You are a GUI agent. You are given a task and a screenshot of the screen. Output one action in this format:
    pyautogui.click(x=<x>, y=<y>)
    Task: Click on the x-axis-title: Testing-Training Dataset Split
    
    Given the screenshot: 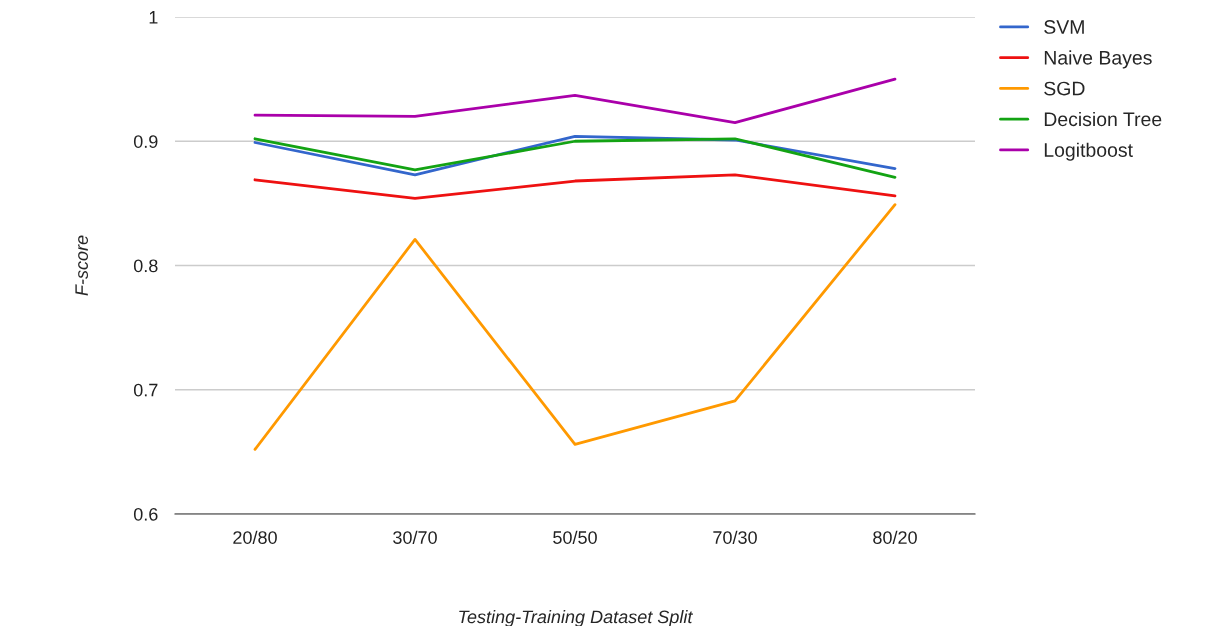 What is the action you would take?
    pyautogui.click(x=576, y=618)
    